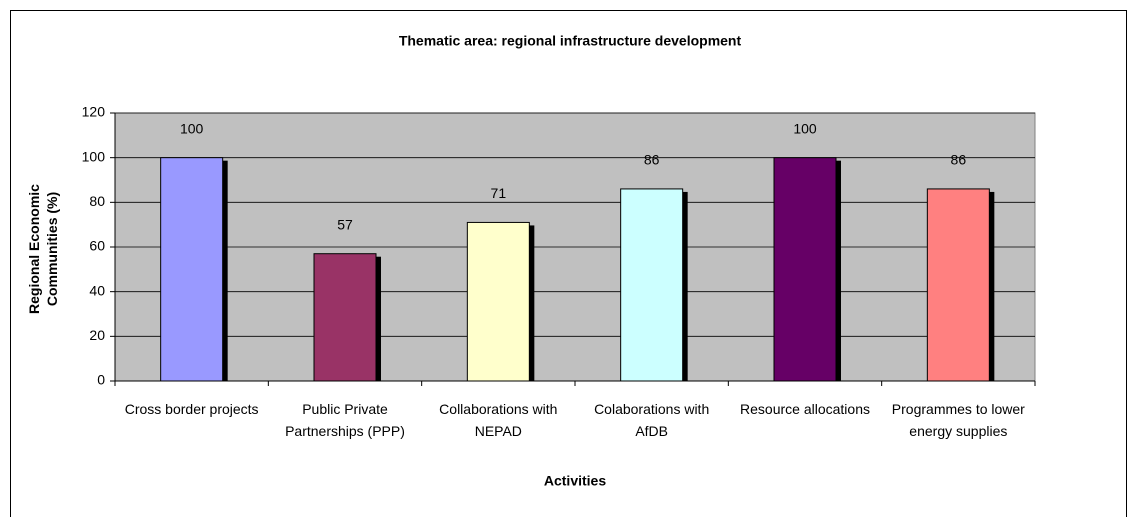  Describe the element at coordinates (101, 380) in the screenshot. I see `y-tick-label: 0` at that location.